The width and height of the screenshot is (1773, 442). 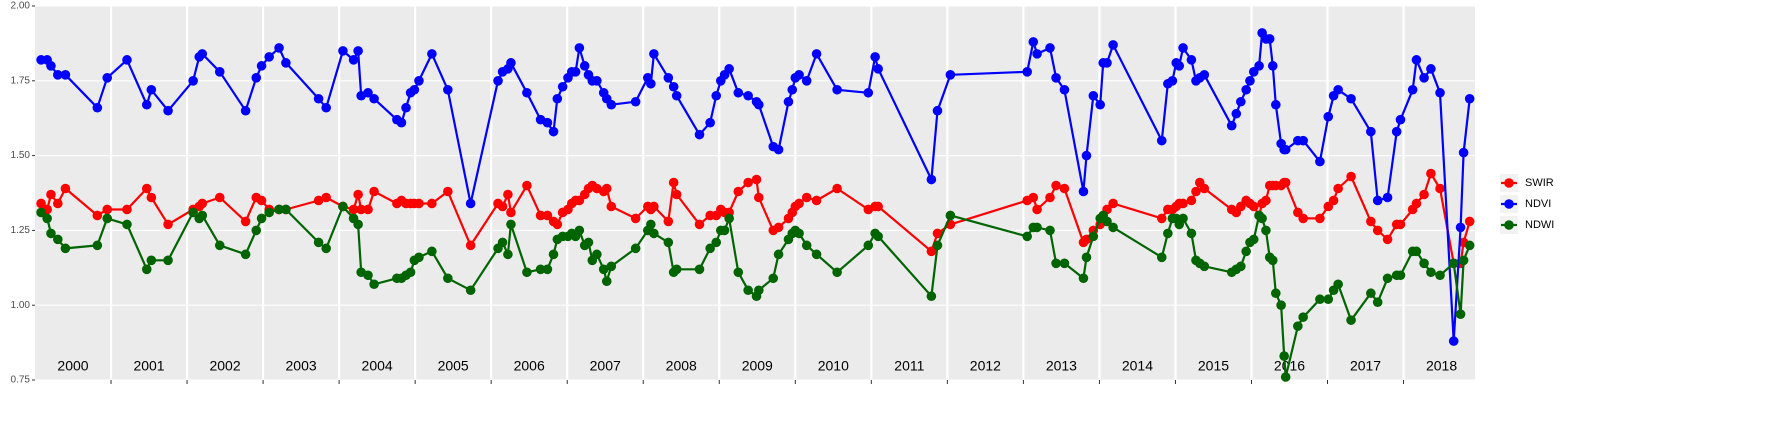 What do you see at coordinates (21, 6) in the screenshot?
I see `y-tick-label: 2.00` at bounding box center [21, 6].